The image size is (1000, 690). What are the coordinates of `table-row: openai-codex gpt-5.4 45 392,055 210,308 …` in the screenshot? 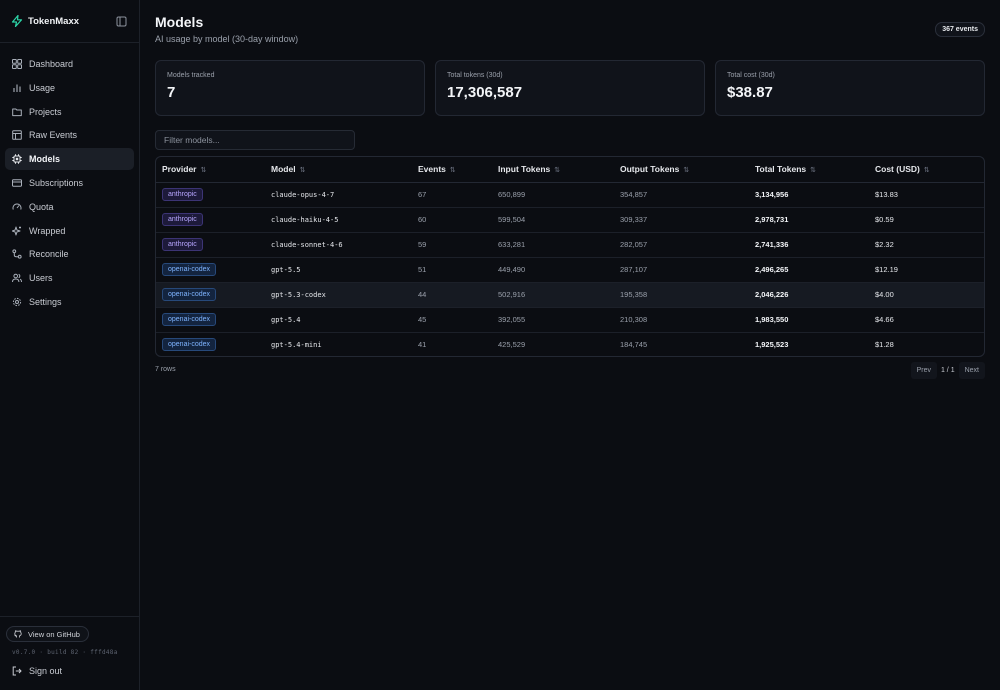 It's located at (570, 319).